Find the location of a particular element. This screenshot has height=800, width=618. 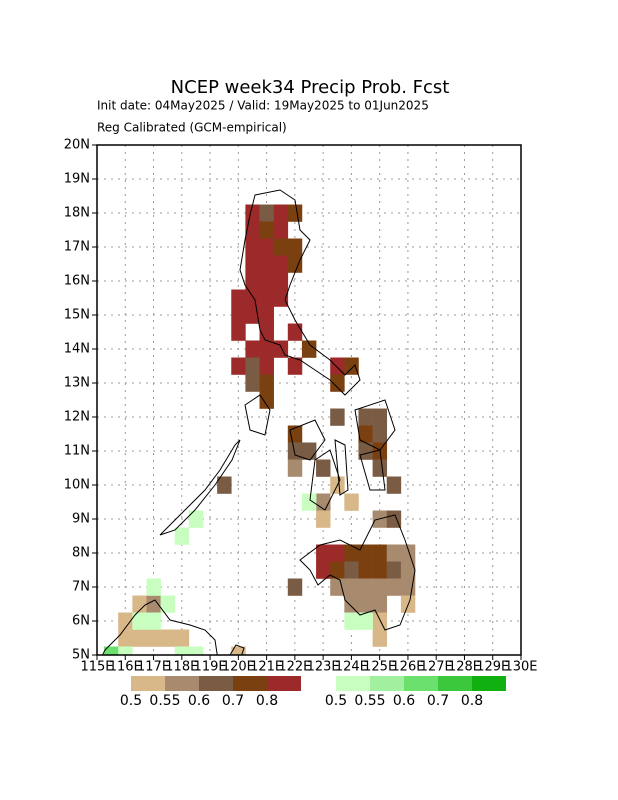

x-tick-label: 115E is located at coordinates (96, 667).